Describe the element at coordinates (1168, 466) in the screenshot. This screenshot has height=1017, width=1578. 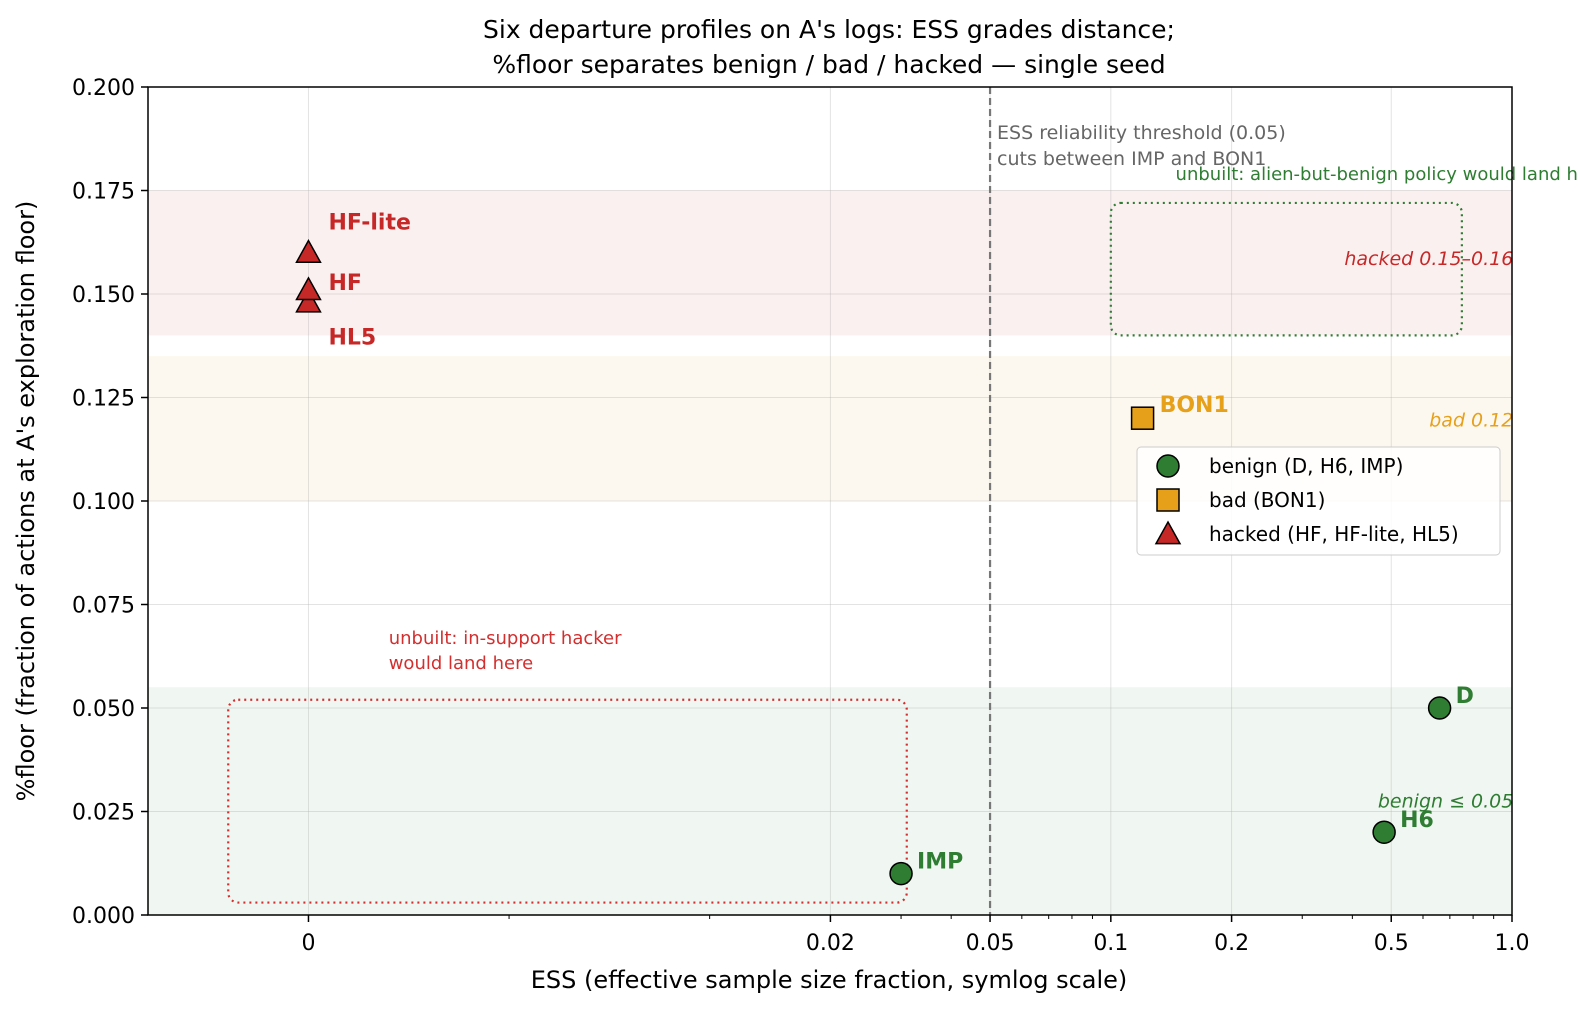
I see `legend-marker-circle` at that location.